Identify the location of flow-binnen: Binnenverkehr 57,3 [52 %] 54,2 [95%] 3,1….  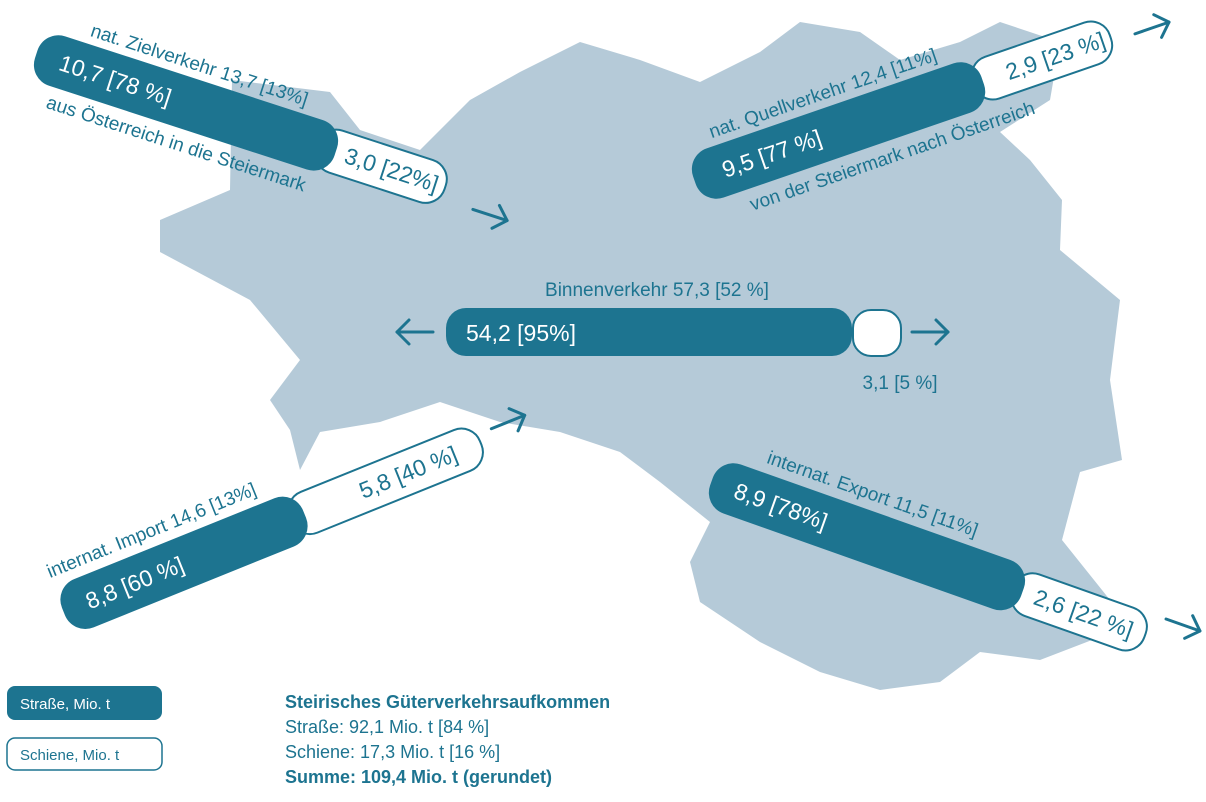
(672, 337).